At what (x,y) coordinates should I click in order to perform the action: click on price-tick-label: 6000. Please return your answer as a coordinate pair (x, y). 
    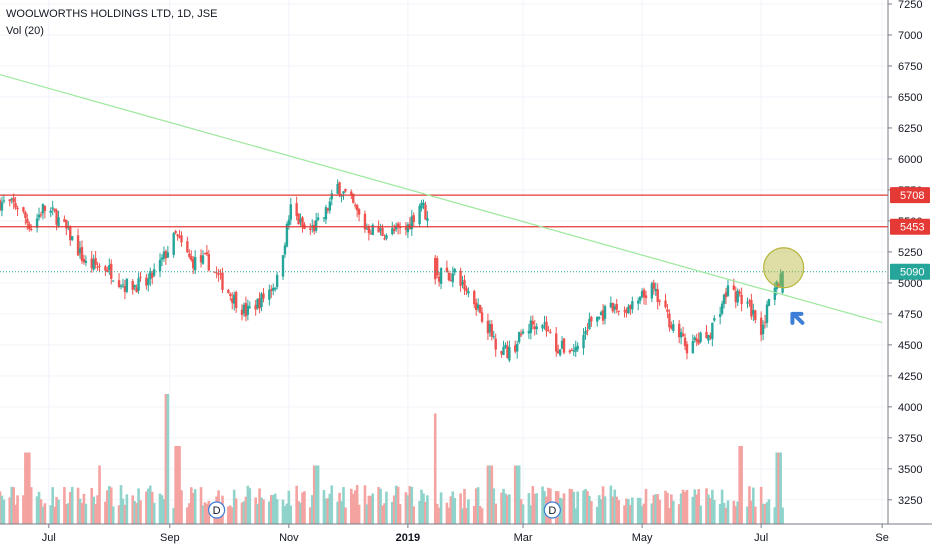
    Looking at the image, I should click on (910, 160).